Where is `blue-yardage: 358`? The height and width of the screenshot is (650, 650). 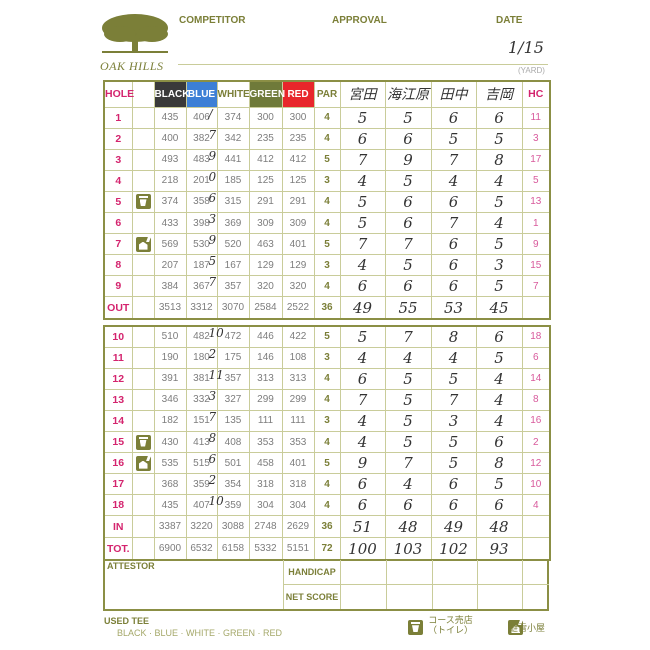 blue-yardage: 358 is located at coordinates (201, 202).